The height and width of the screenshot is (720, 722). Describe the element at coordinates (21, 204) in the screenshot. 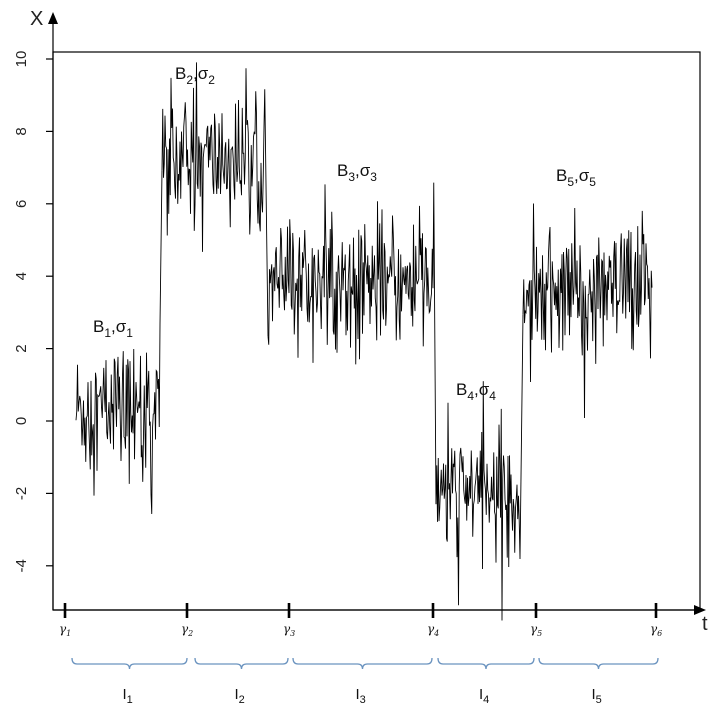

I see `y-tick-label: 6` at that location.